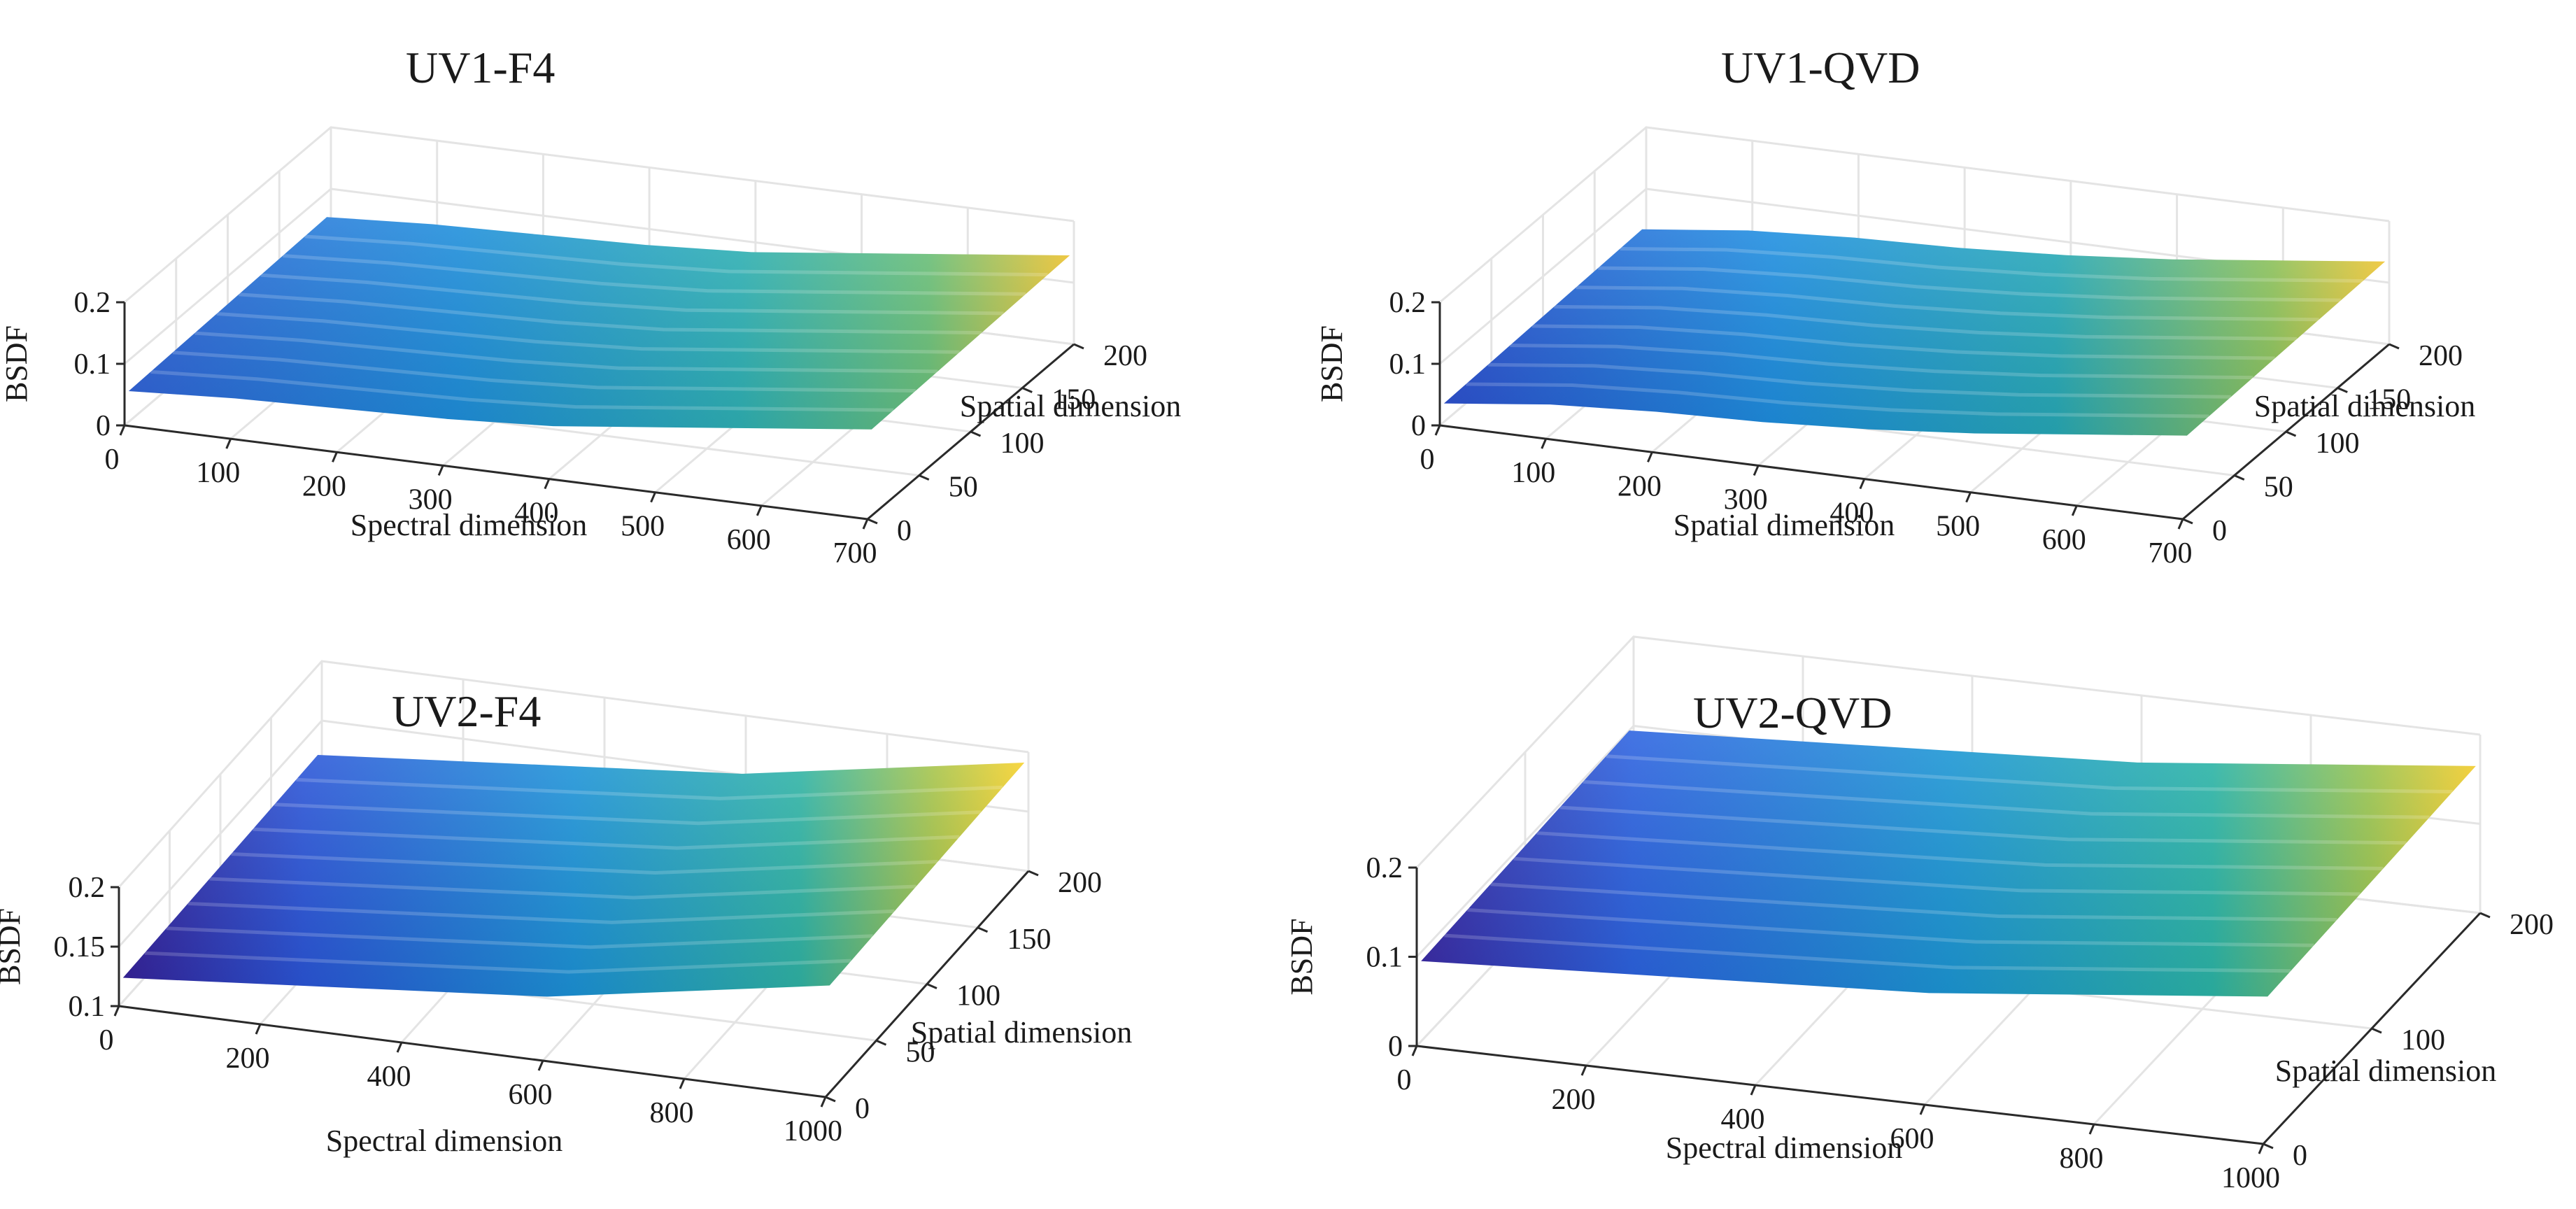  I want to click on panel-1-title: UV1-F4, so click(480, 67).